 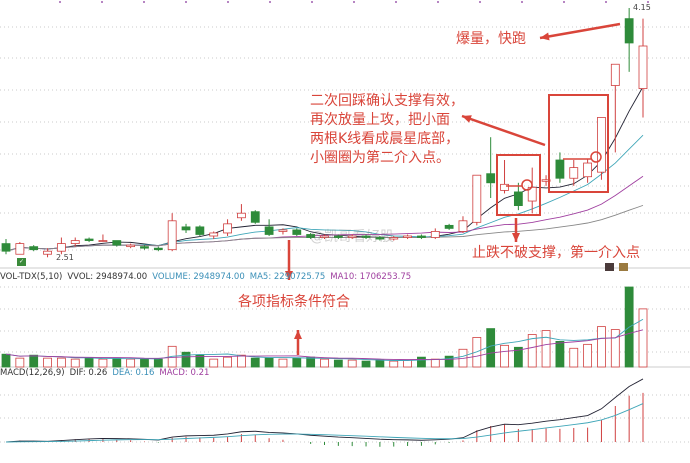 I want to click on dif-value: DIF: 0.26, so click(x=88, y=373).